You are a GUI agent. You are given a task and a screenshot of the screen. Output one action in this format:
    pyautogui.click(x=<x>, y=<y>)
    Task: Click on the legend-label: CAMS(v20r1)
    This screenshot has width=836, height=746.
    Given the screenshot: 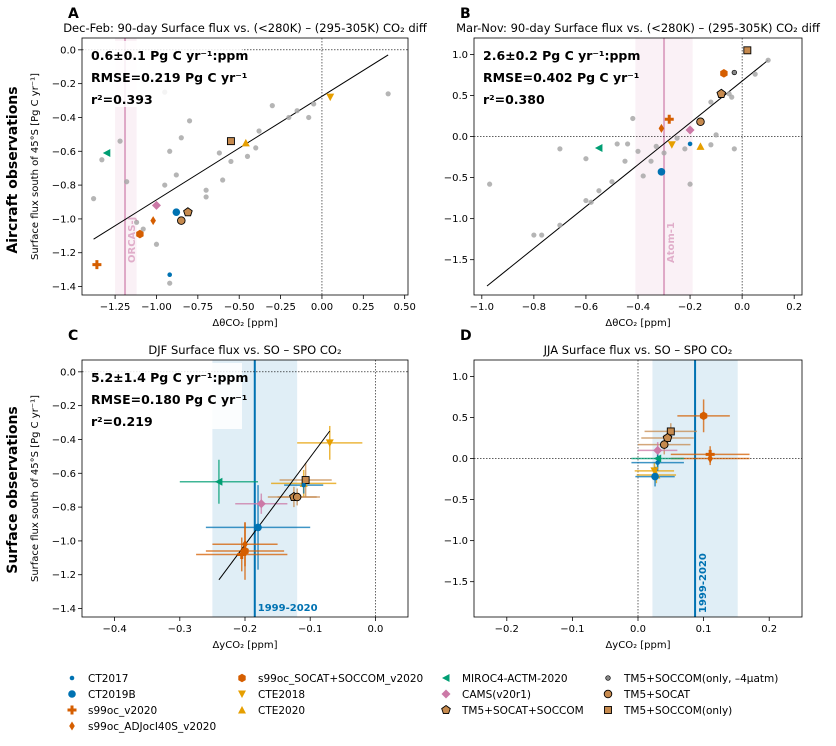 What is the action you would take?
    pyautogui.click(x=496, y=695)
    